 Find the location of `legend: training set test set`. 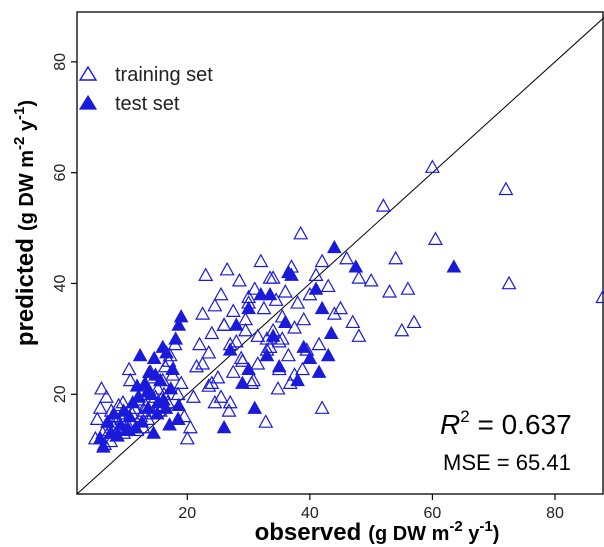

legend: training set test set is located at coordinates (145, 89).